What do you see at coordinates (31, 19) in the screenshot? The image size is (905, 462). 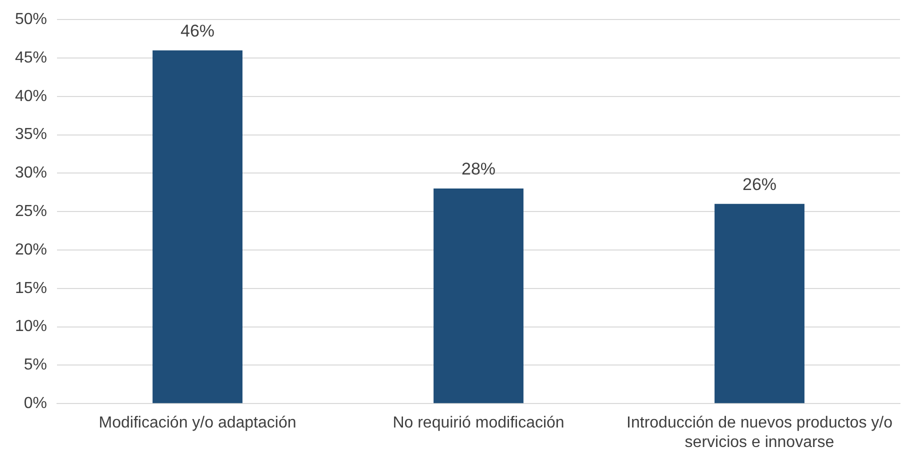 I see `y-tick-label: 50%` at bounding box center [31, 19].